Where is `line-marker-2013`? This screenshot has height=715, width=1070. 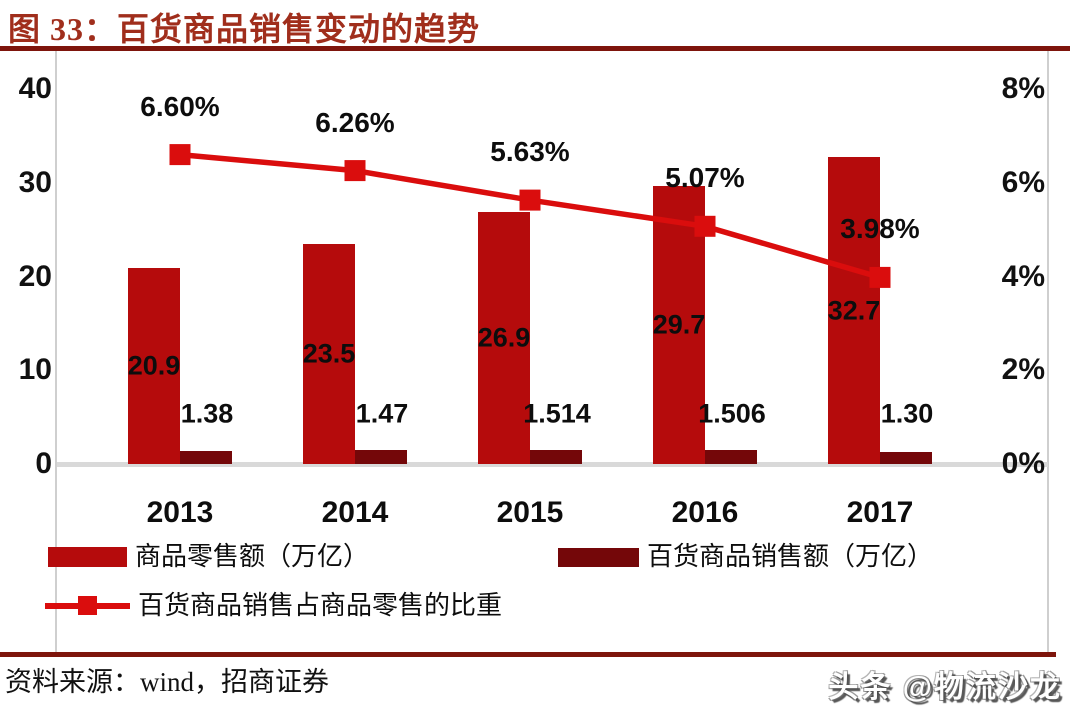
line-marker-2013 is located at coordinates (180, 155).